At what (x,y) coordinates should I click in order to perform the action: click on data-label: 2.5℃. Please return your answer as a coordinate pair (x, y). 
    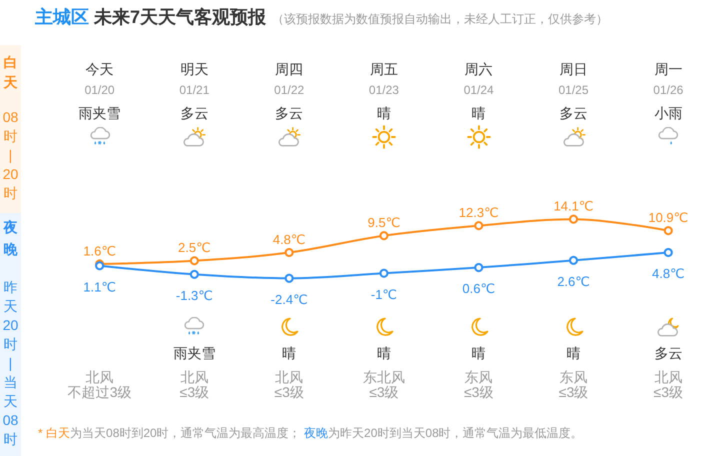
    Looking at the image, I should click on (194, 248).